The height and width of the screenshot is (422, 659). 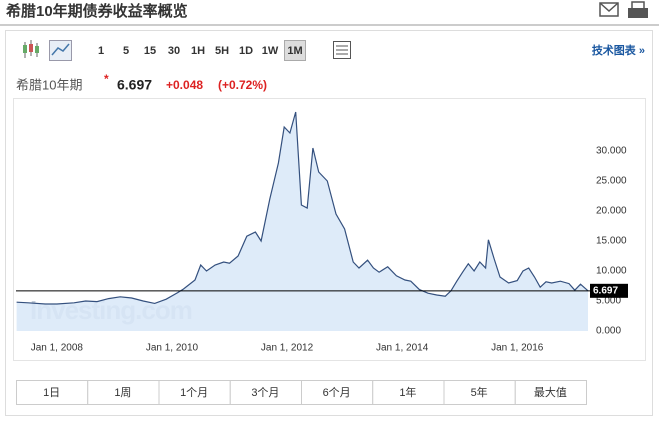 What do you see at coordinates (246, 51) in the screenshot?
I see `interval: 1D` at bounding box center [246, 51].